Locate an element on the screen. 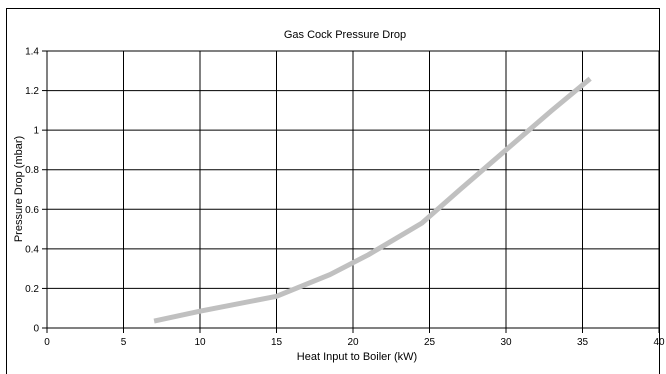 The height and width of the screenshot is (374, 666). x-tick-label-3: 15 is located at coordinates (277, 342).